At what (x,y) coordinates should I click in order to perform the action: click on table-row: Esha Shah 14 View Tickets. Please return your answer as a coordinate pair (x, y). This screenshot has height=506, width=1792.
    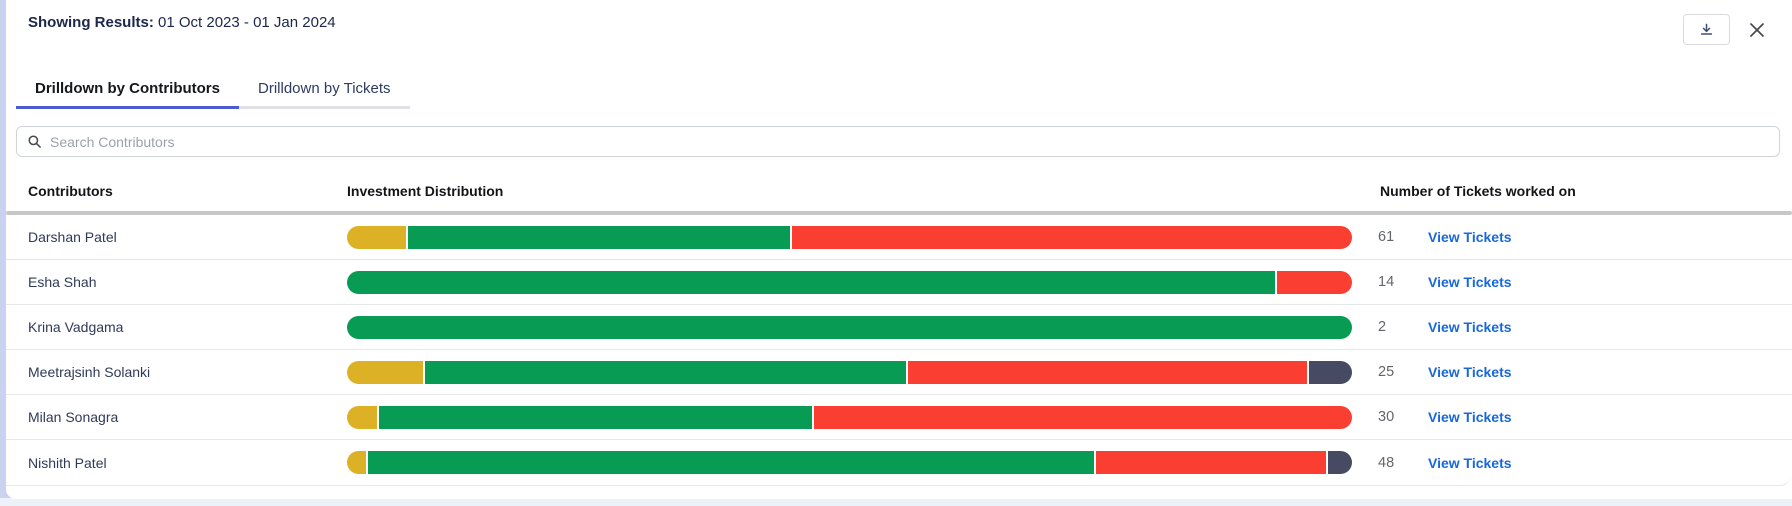
    Looking at the image, I should click on (899, 282).